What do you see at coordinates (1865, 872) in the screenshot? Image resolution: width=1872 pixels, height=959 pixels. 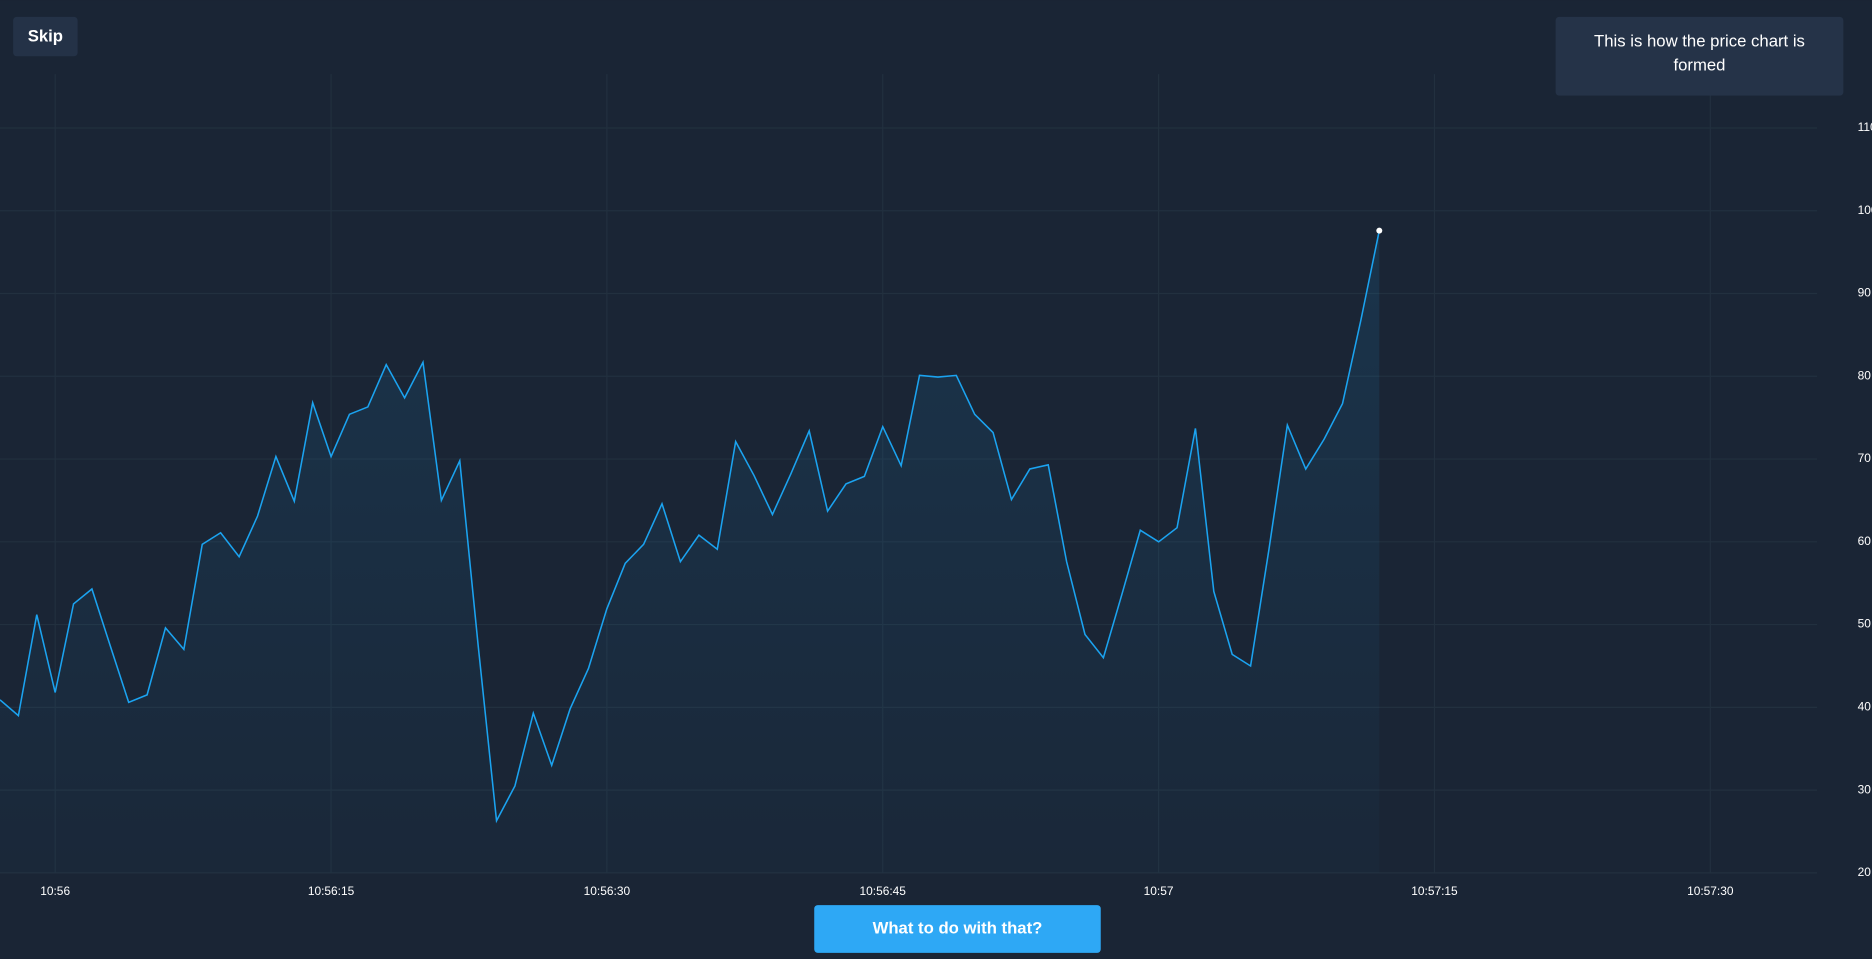 I see `y-tick-label: 20` at bounding box center [1865, 872].